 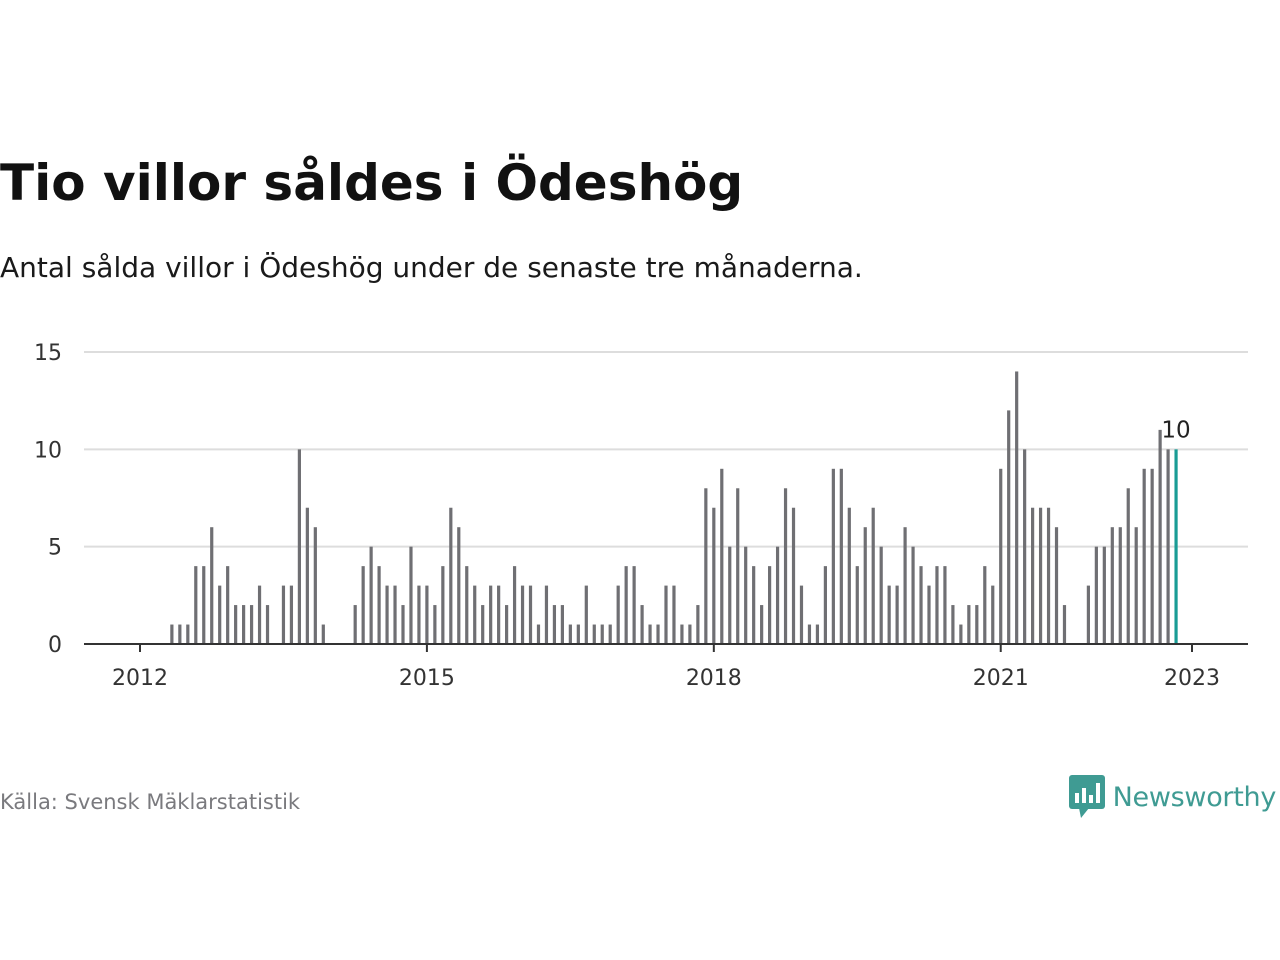 What do you see at coordinates (1086, 796) in the screenshot?
I see `newsworthy-chart-bubble-icon` at bounding box center [1086, 796].